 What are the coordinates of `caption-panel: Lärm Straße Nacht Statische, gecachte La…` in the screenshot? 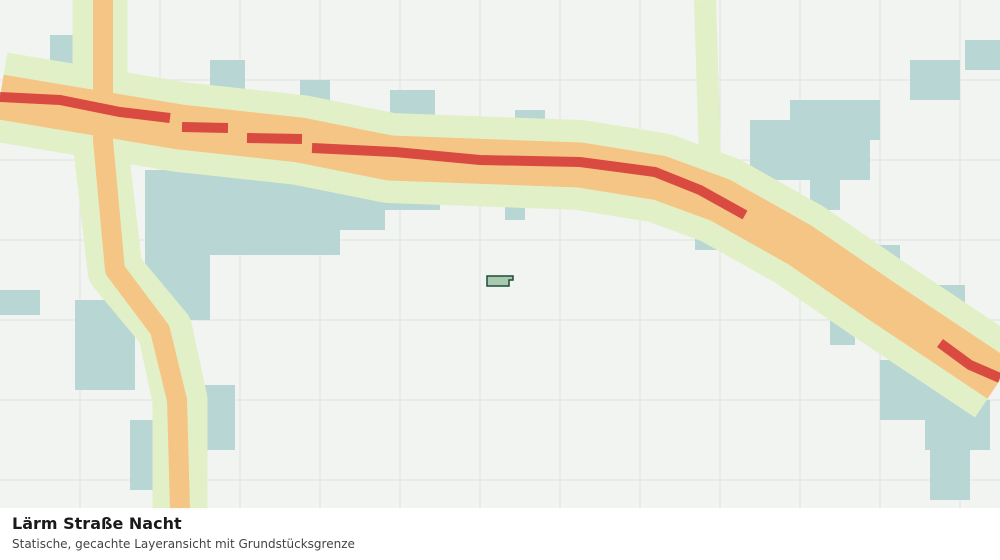 It's located at (500, 534).